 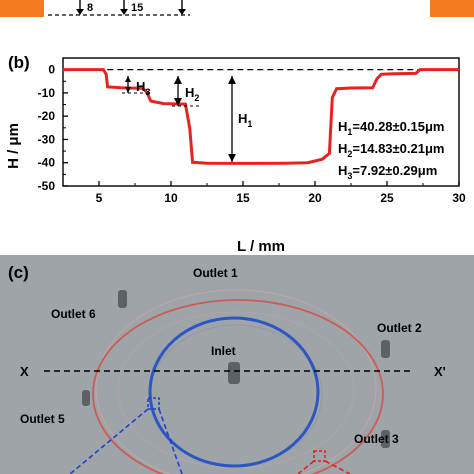 What do you see at coordinates (19, 62) in the screenshot?
I see `panel-b-label: (b)` at bounding box center [19, 62].